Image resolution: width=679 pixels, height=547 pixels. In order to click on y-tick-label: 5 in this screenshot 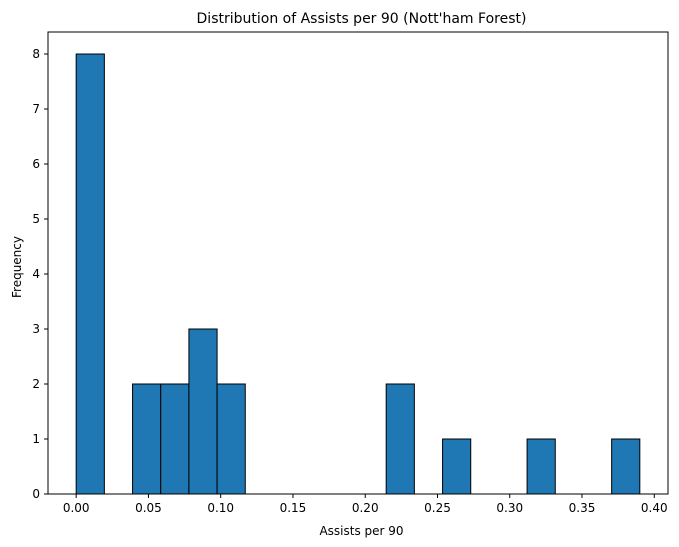, I will do `click(36, 219)`.